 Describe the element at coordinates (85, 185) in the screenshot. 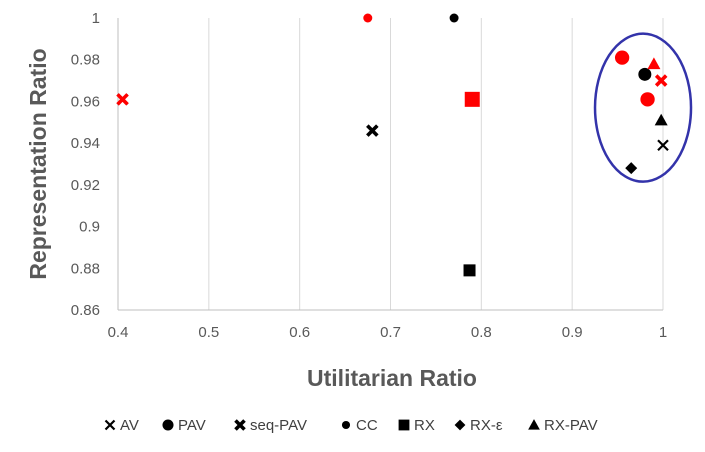

I see `y-tick-label: 0.92` at that location.